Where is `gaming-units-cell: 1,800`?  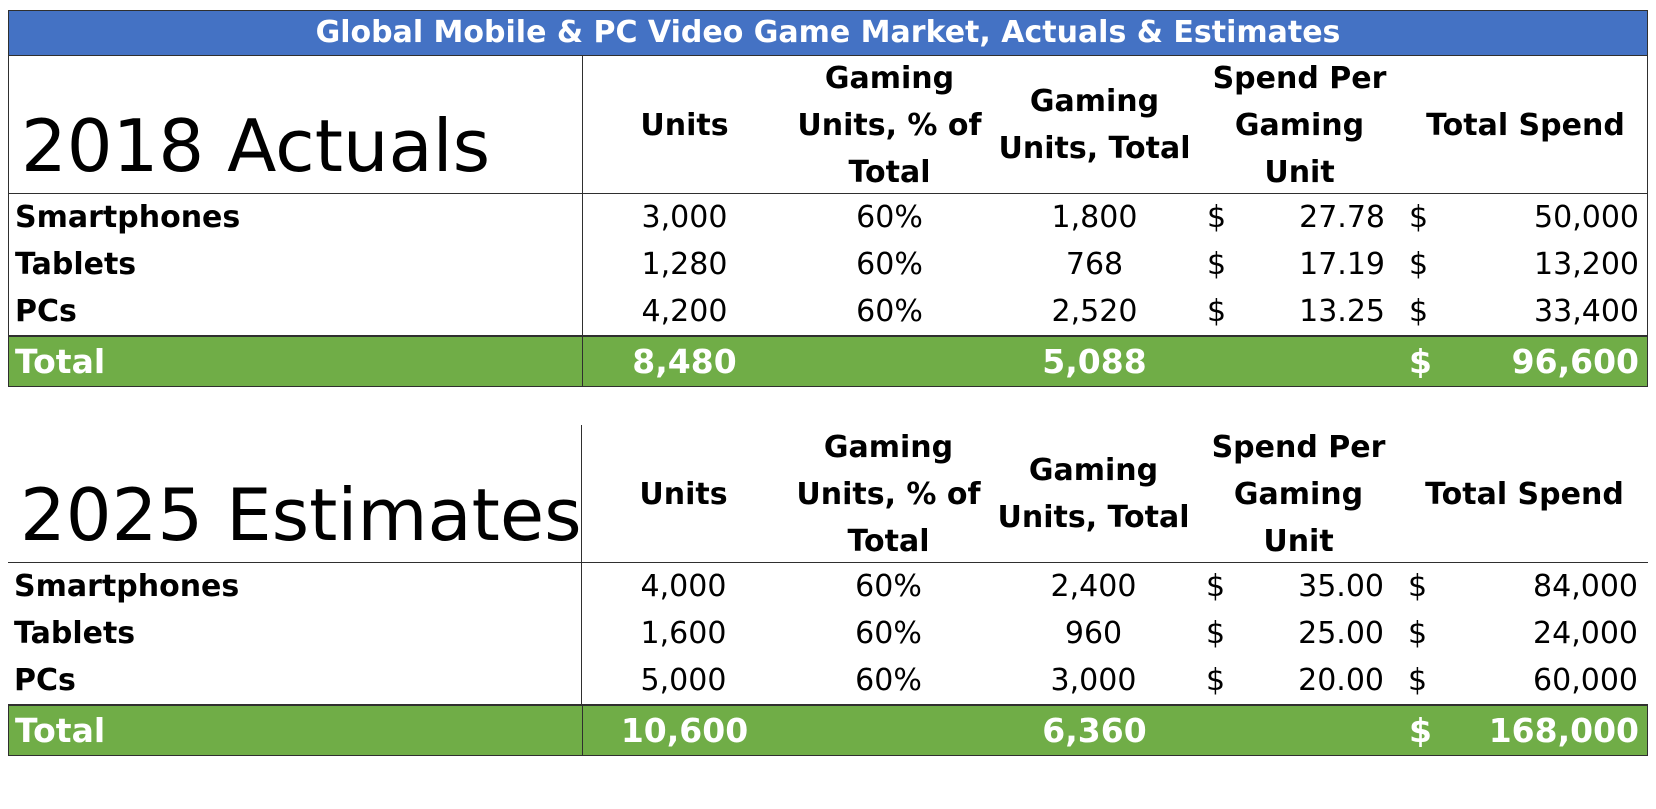
gaming-units-cell: 1,800 is located at coordinates (1094, 217).